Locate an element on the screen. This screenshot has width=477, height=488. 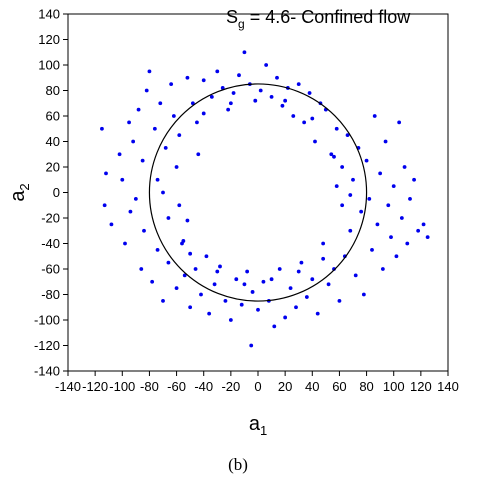
y-tick-label: 60 is located at coordinates (53, 116).